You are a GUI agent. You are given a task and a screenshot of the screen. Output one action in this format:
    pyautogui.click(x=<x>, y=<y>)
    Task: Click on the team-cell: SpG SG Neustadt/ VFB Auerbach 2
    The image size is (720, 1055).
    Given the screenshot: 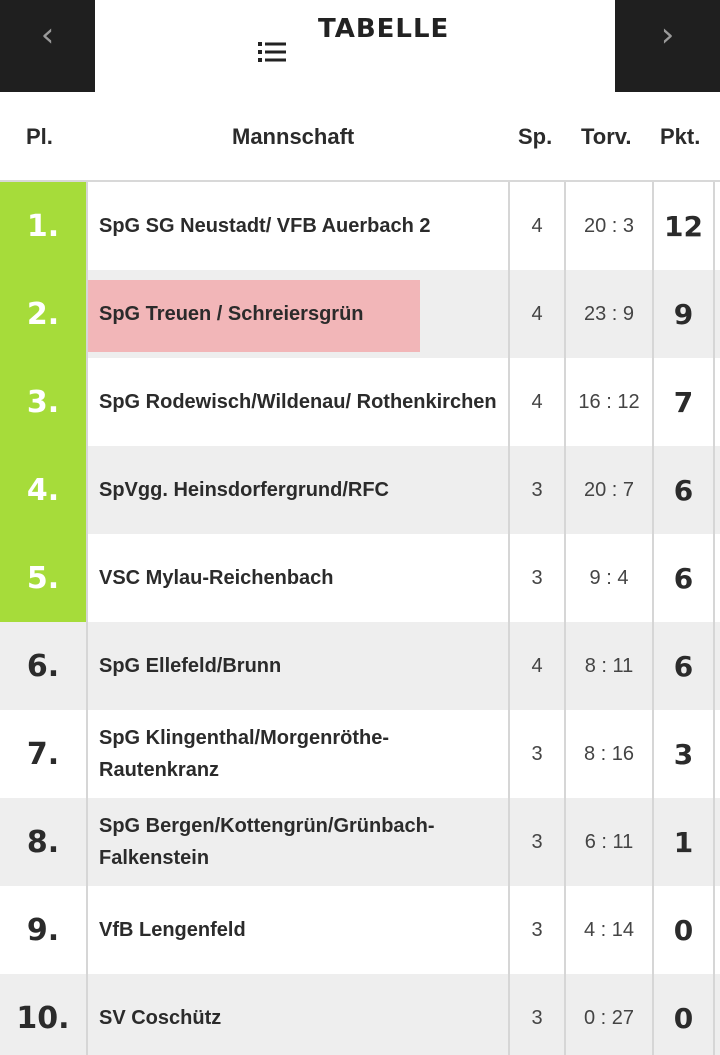 What is the action you would take?
    pyautogui.click(x=297, y=226)
    